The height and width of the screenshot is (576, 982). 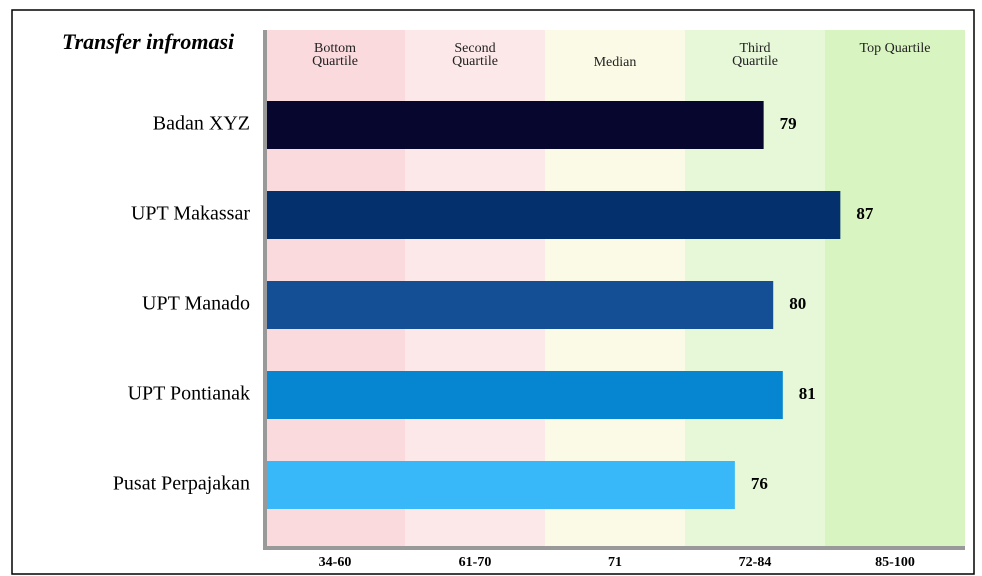 I want to click on band-name: Bottom Quartile, so click(x=335, y=55).